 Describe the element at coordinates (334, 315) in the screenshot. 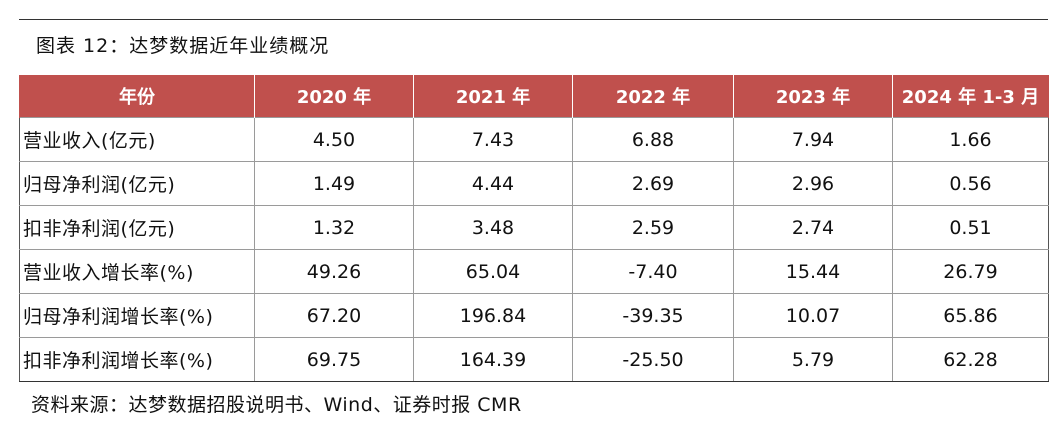

I see `table-cell: 67.20` at that location.